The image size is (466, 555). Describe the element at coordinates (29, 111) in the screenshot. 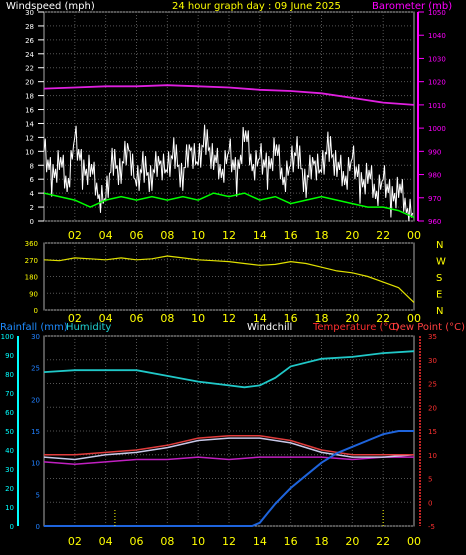

I see `wind-tick-label: 16` at that location.